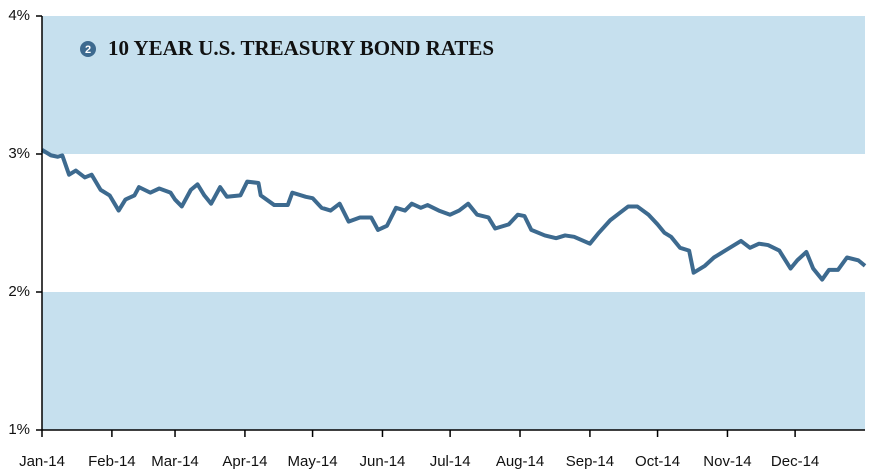 This screenshot has height=474, width=873. Describe the element at coordinates (301, 48) in the screenshot. I see `chart-title: 10 YEAR U.S. TREASURY BOND RATES` at that location.